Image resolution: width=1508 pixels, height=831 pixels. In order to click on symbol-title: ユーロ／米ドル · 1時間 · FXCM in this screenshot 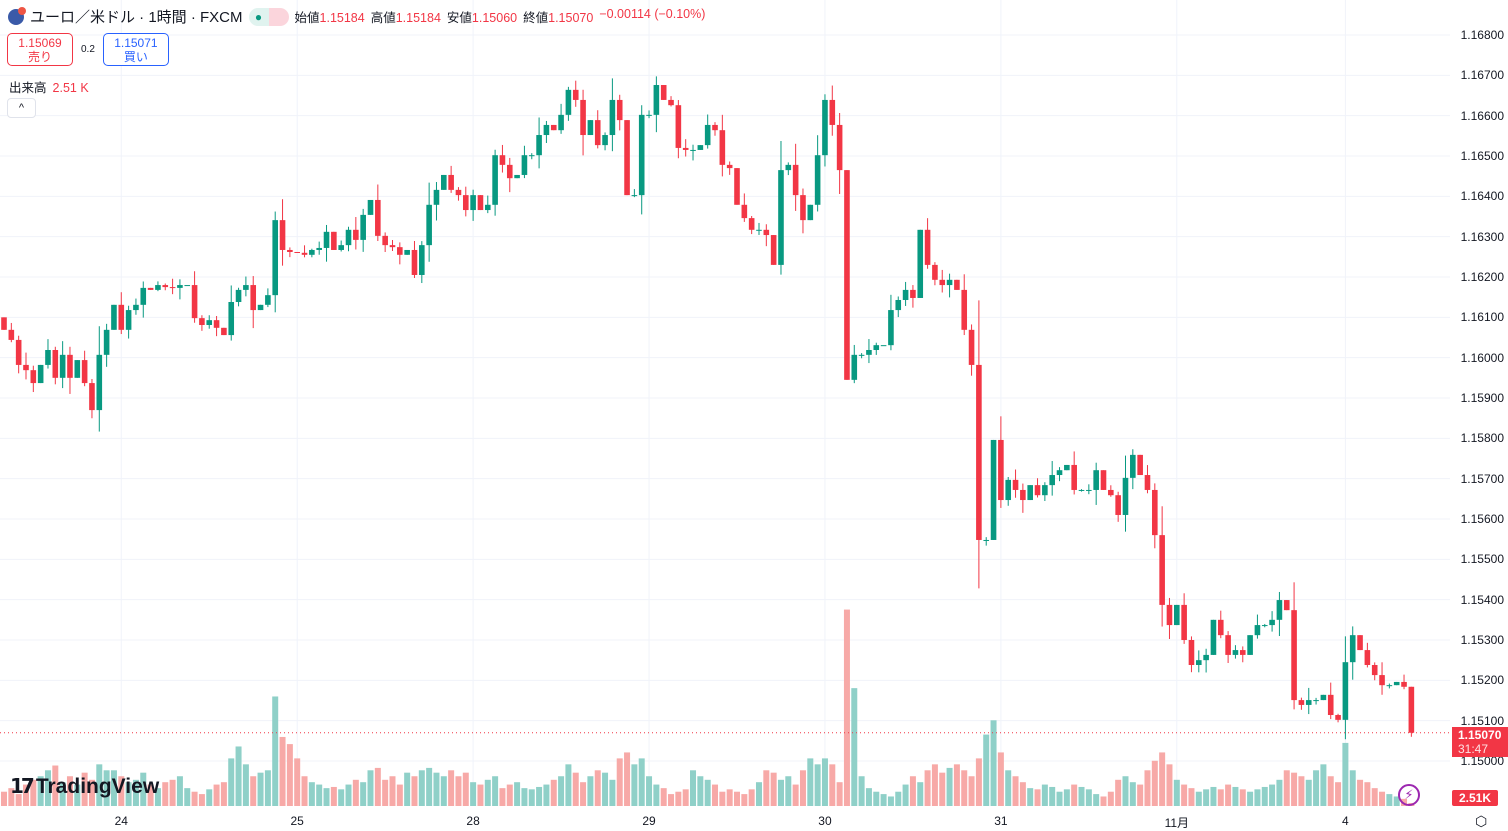, I will do `click(136, 17)`.